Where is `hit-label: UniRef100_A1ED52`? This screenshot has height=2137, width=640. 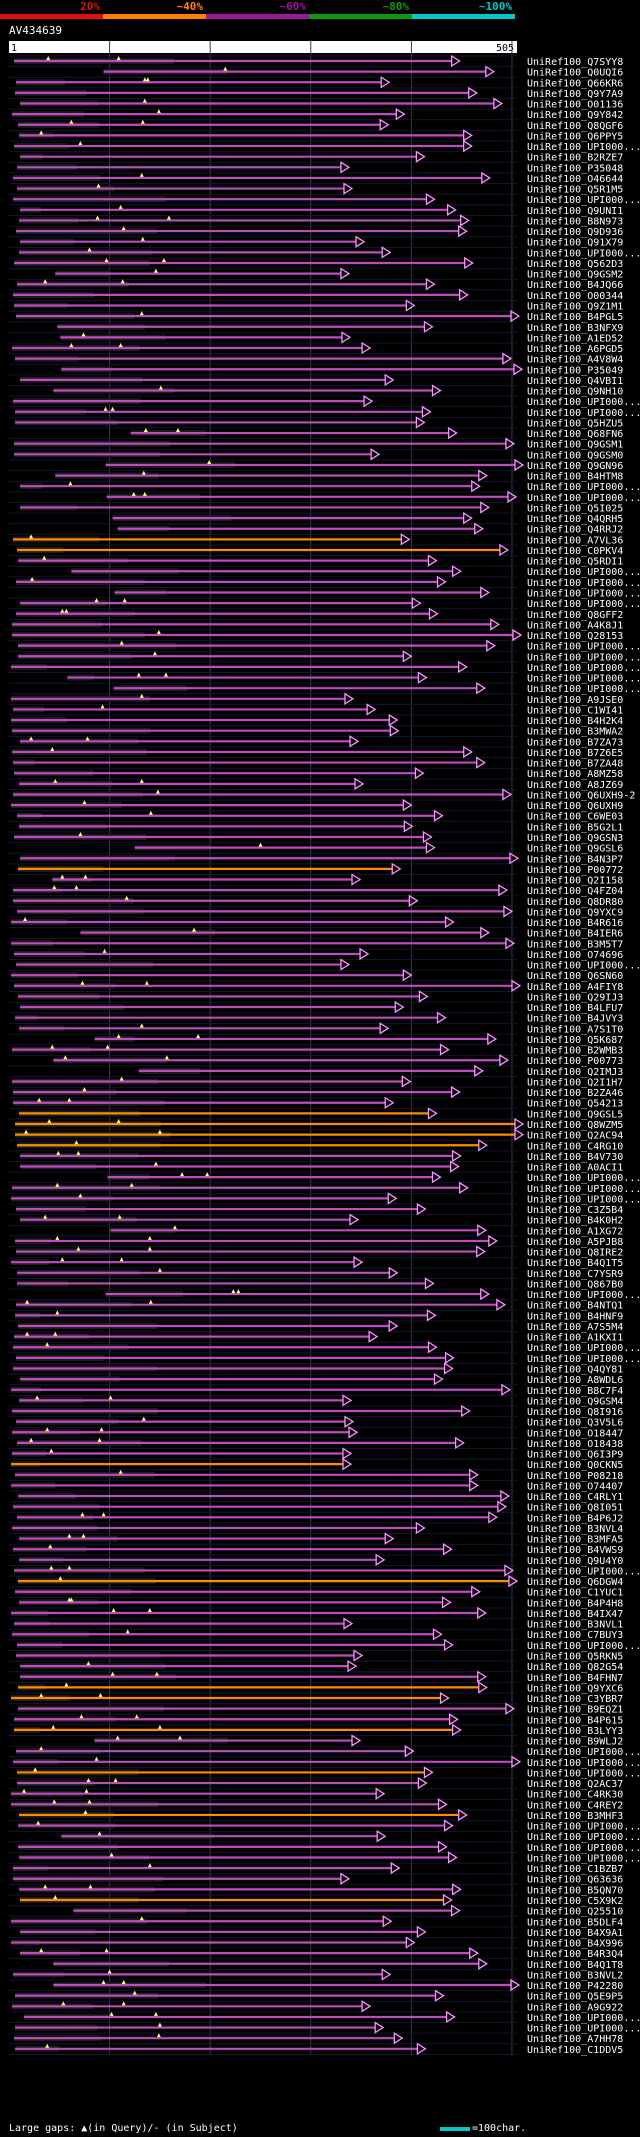
hit-label: UniRef100_A1ED52 is located at coordinates (575, 338).